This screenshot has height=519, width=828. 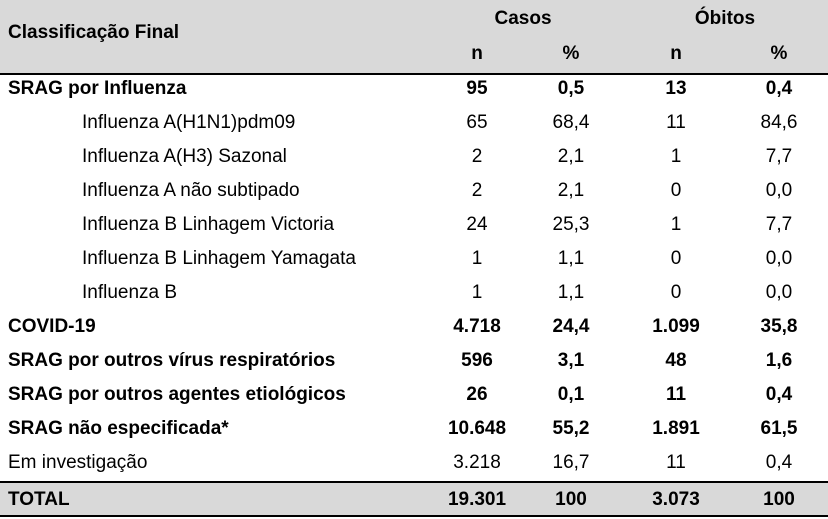 What do you see at coordinates (477, 122) in the screenshot?
I see `cases-n: 65` at bounding box center [477, 122].